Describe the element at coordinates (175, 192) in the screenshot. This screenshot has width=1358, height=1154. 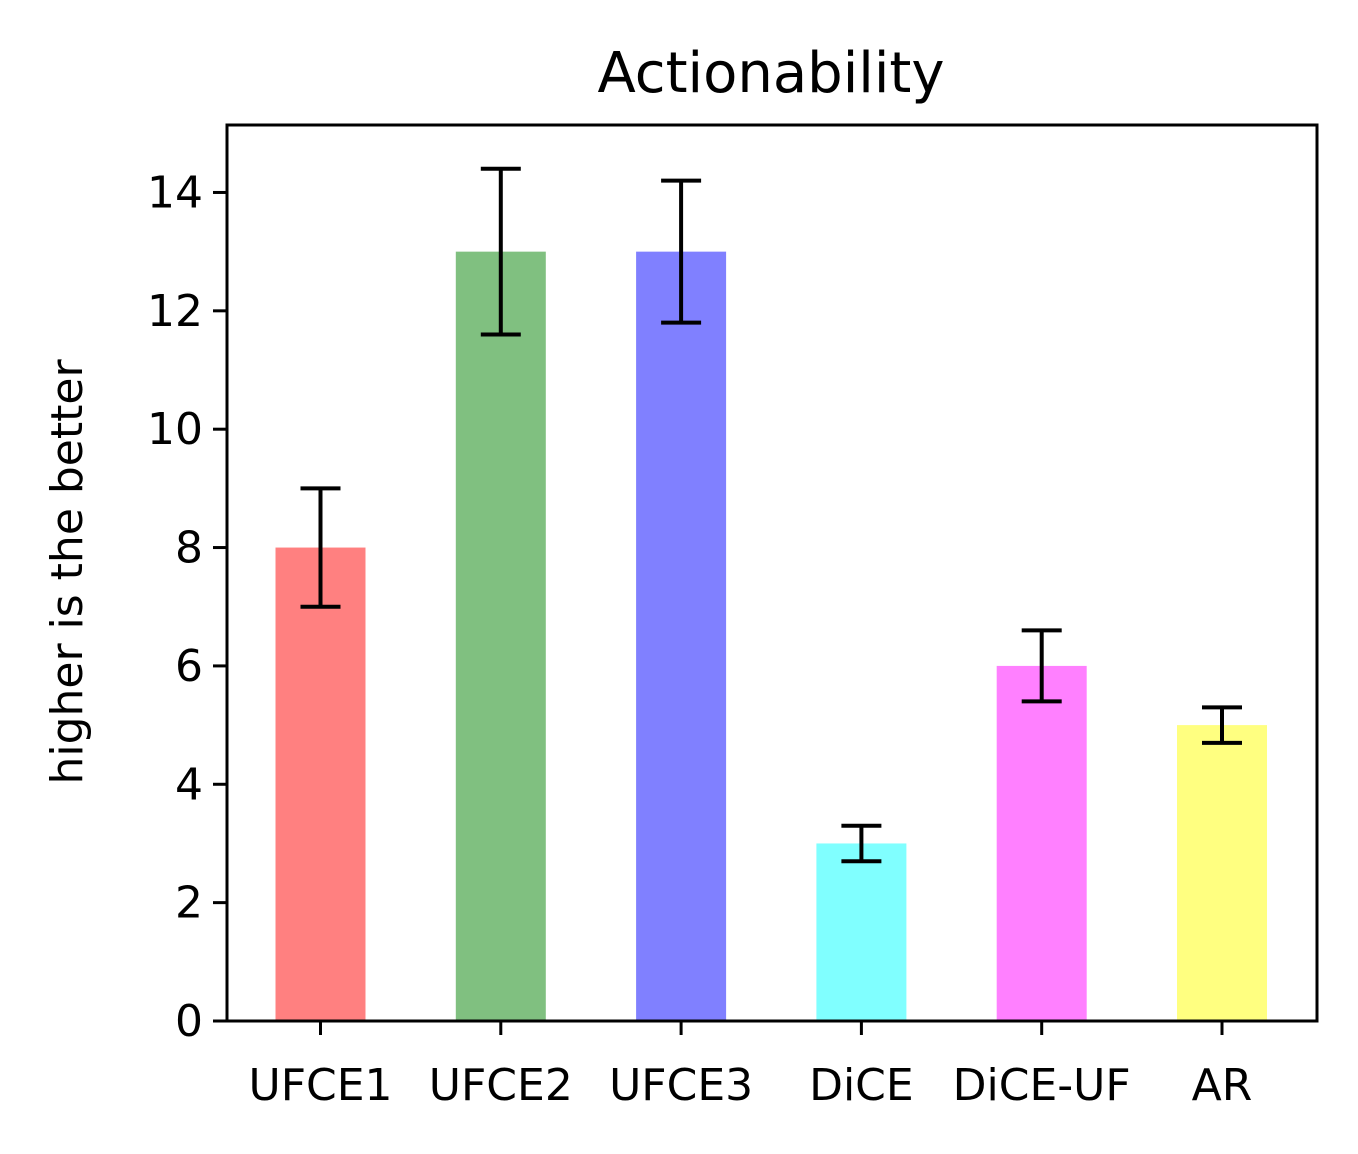
I see `y-tick-label: 14` at that location.